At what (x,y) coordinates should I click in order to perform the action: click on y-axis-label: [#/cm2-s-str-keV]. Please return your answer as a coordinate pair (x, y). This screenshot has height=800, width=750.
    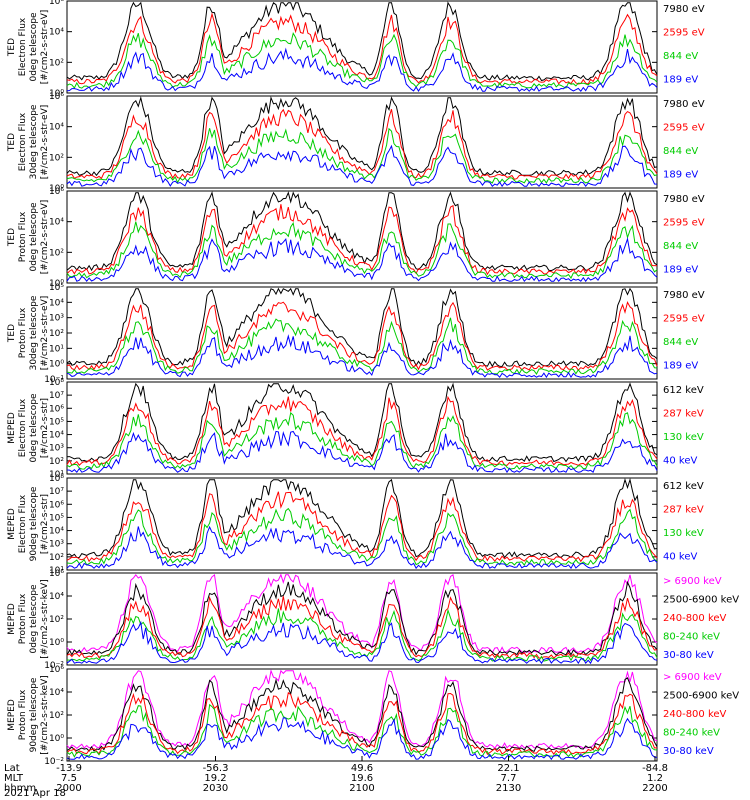
    Looking at the image, I should click on (45, 618).